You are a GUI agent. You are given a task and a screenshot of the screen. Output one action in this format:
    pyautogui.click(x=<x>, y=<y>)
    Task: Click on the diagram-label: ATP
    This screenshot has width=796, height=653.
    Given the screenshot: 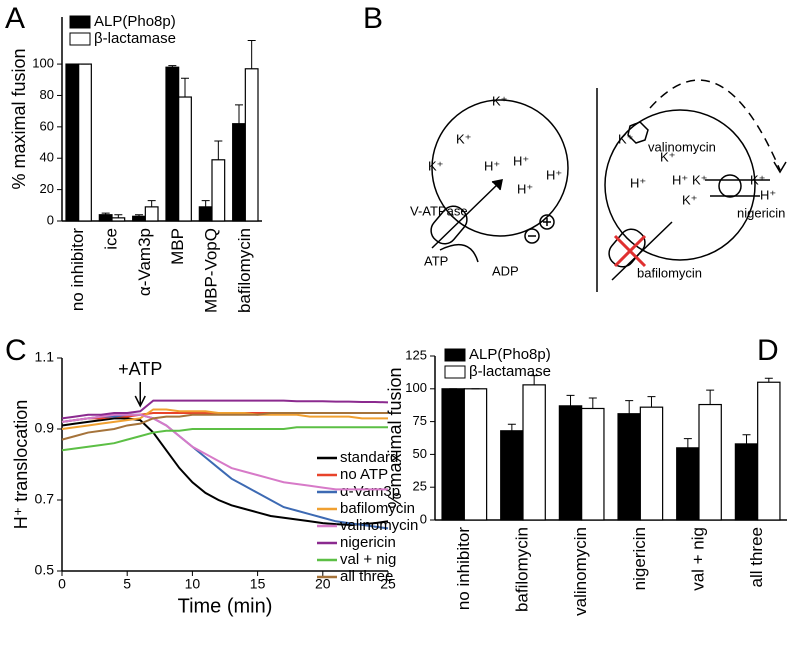 What is the action you would take?
    pyautogui.click(x=436, y=260)
    